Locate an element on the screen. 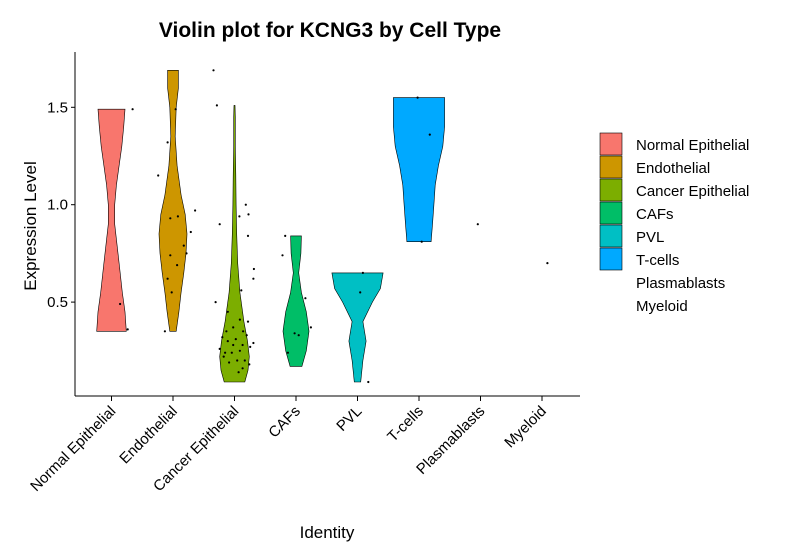 The image size is (790, 560). legend-label: PVL is located at coordinates (650, 237).